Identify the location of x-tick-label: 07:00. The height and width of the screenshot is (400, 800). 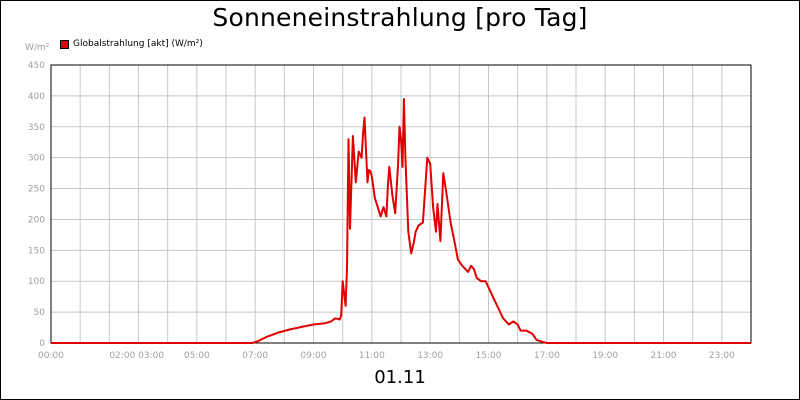
(255, 356).